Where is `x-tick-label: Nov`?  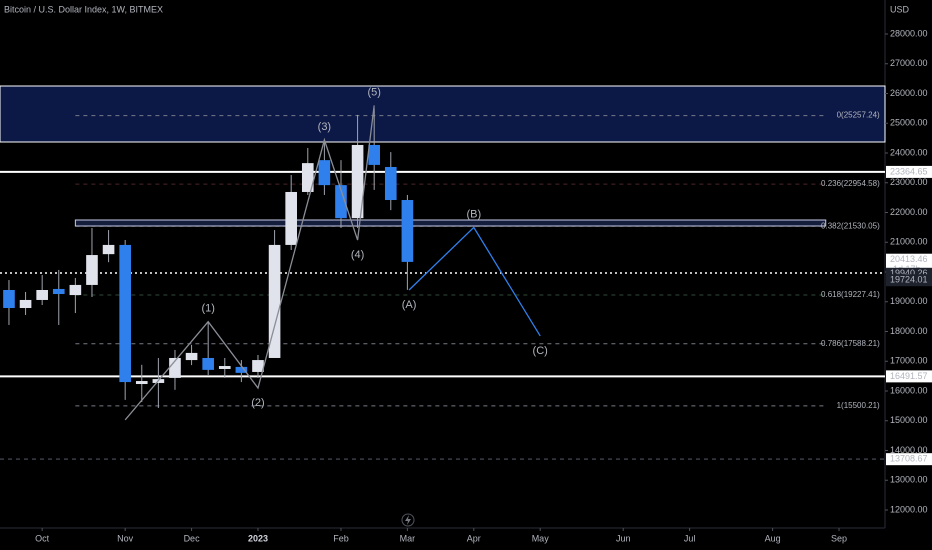
x-tick-label: Nov is located at coordinates (125, 538).